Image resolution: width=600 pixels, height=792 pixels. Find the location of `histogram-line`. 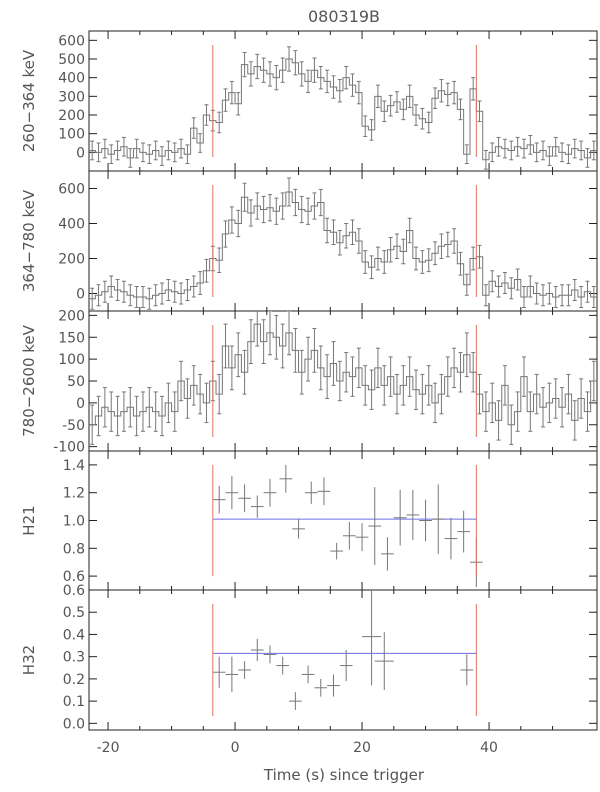

histogram-line is located at coordinates (343, 245).